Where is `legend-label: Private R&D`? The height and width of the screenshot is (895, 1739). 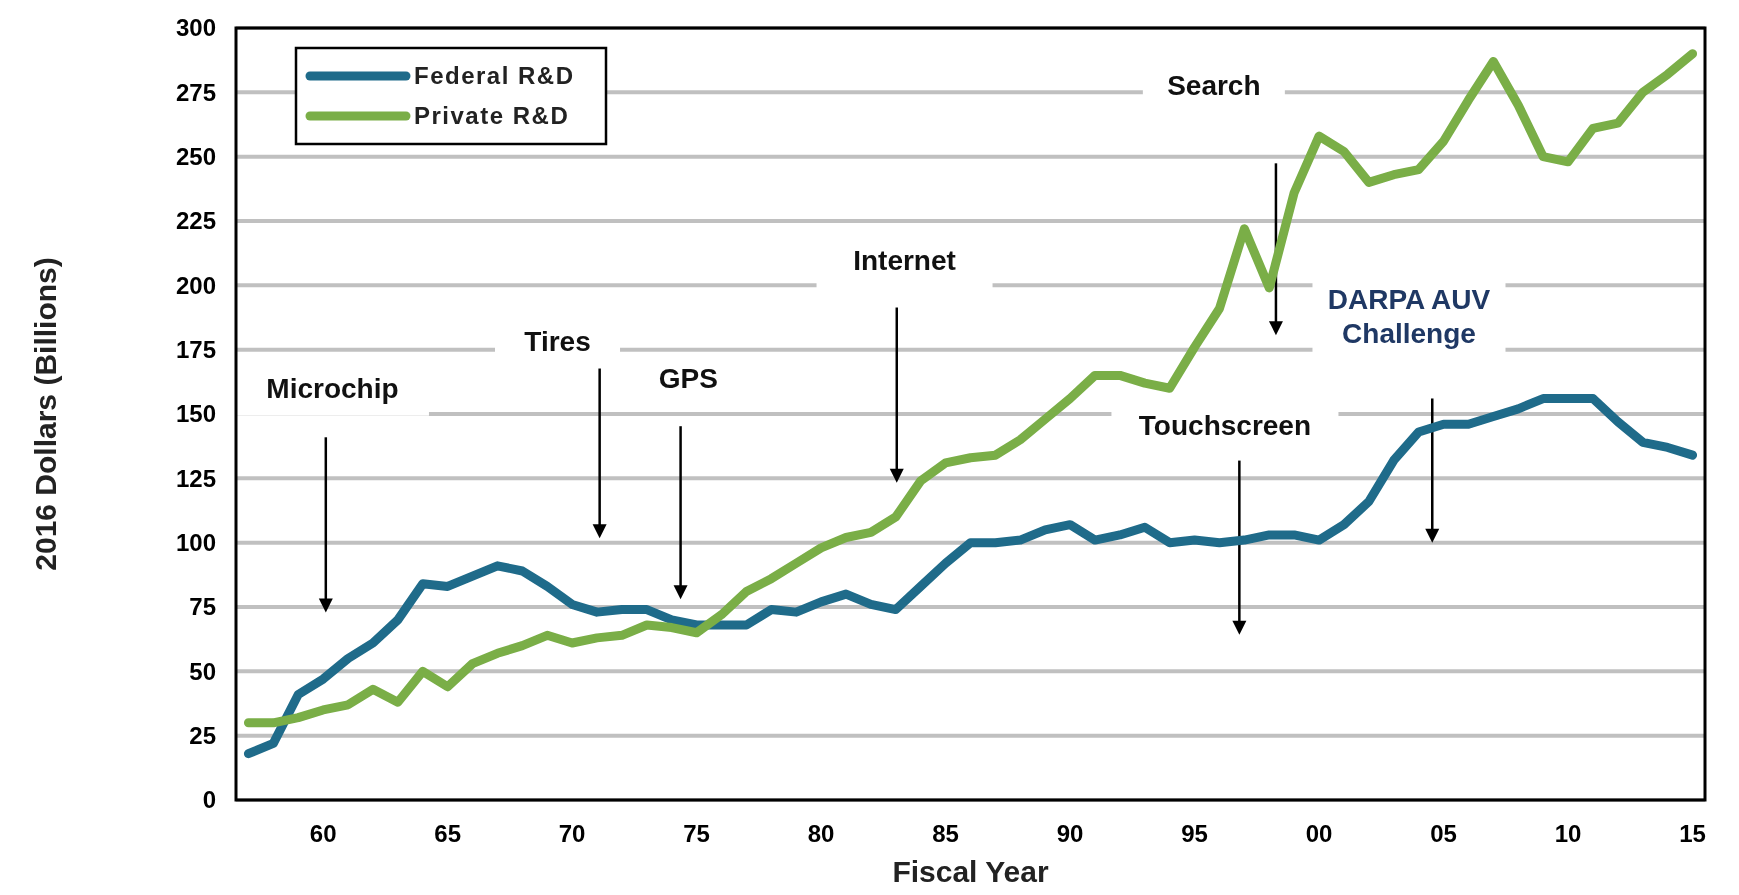 legend-label: Private R&D is located at coordinates (492, 116).